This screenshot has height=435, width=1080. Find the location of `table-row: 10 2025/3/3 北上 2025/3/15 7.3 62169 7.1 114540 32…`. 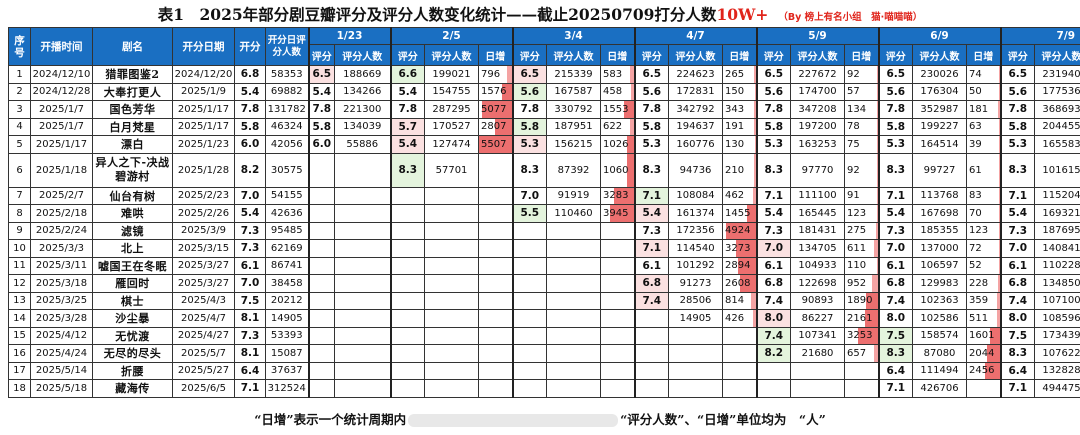

table-row: 10 2025/3/3 北上 2025/3/15 7.3 62169 7.1 114540 32… is located at coordinates (544, 248).